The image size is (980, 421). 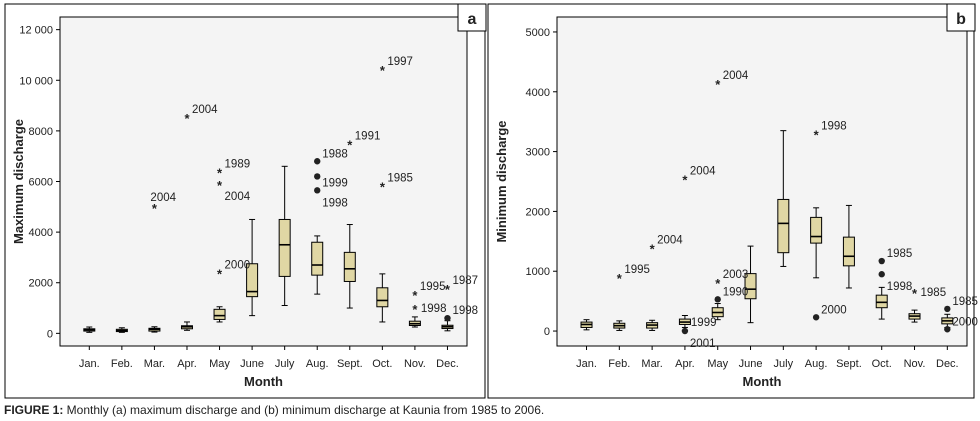 I want to click on box-sept, so click(x=848, y=246).